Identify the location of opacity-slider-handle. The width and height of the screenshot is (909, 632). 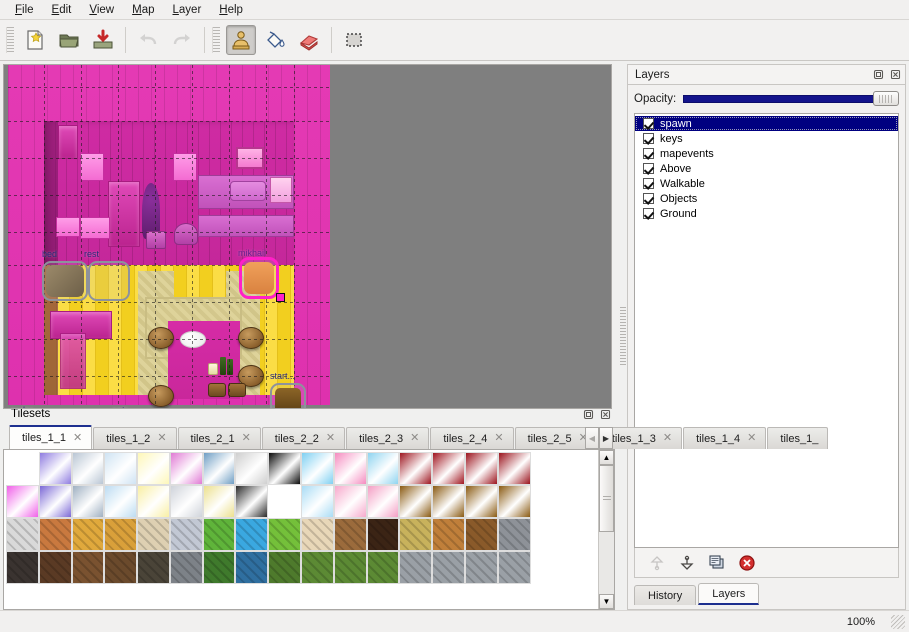
(886, 98).